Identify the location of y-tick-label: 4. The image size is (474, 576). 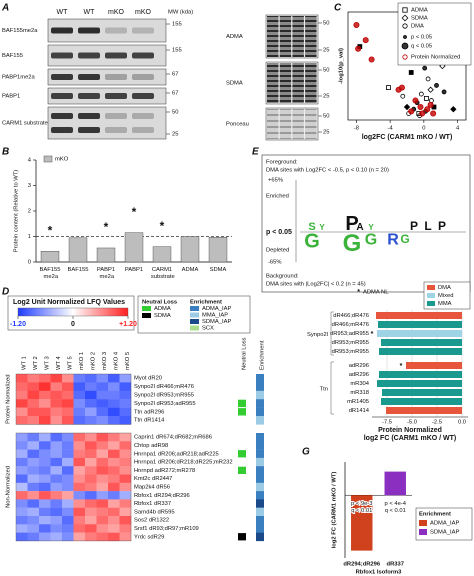
(30, 161).